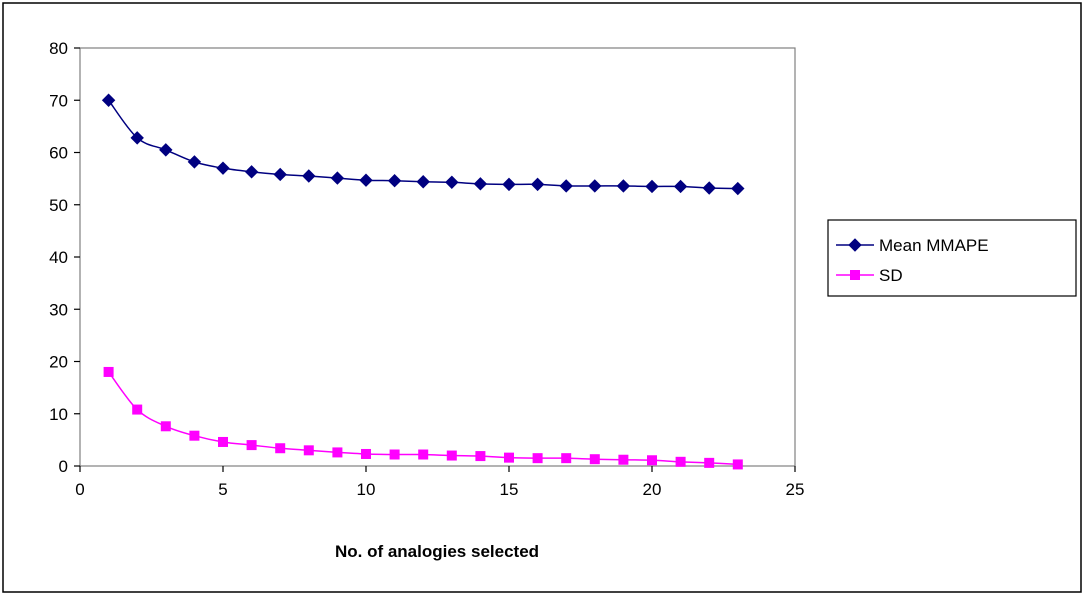 The height and width of the screenshot is (595, 1084). What do you see at coordinates (891, 275) in the screenshot?
I see `legend-label-sd: SD` at bounding box center [891, 275].